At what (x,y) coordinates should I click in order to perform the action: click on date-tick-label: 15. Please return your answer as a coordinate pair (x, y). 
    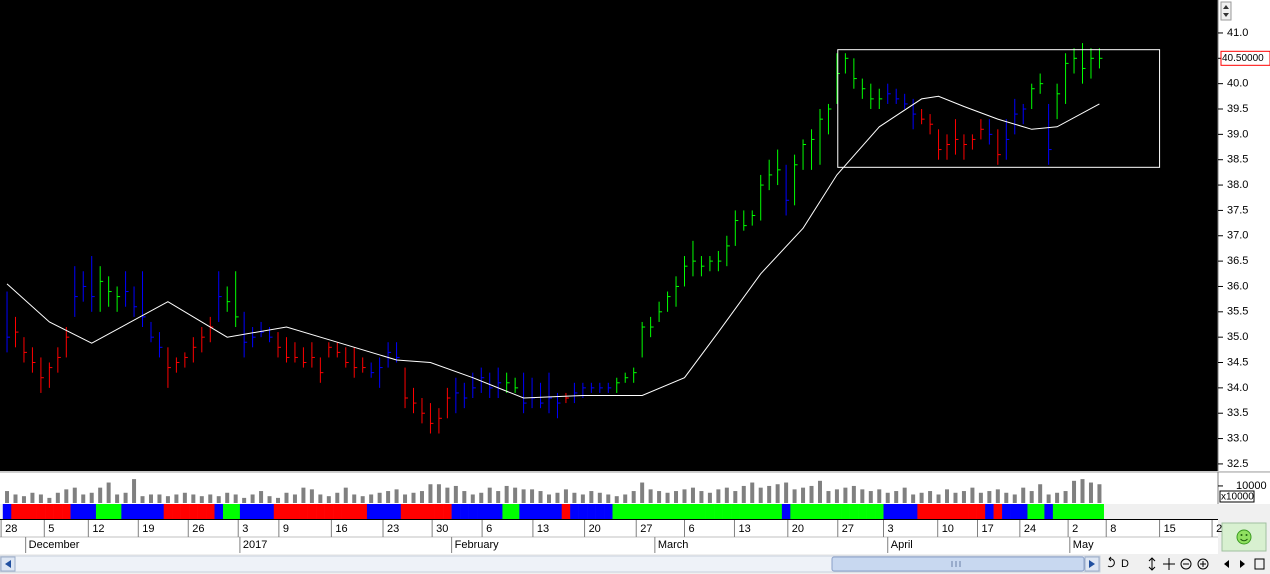
    Looking at the image, I should click on (1170, 529).